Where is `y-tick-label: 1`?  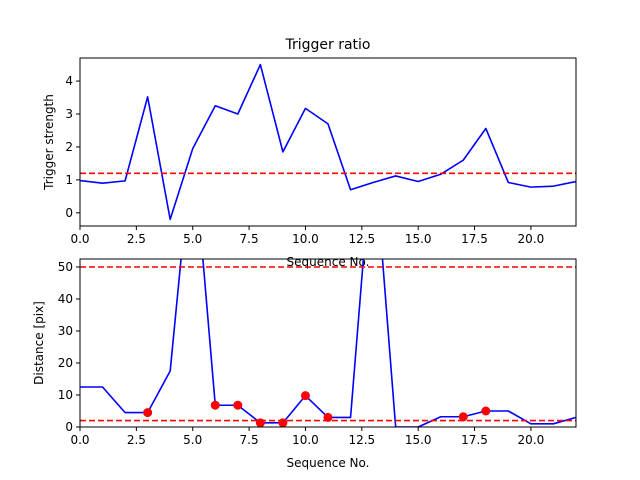
y-tick-label: 1 is located at coordinates (69, 180).